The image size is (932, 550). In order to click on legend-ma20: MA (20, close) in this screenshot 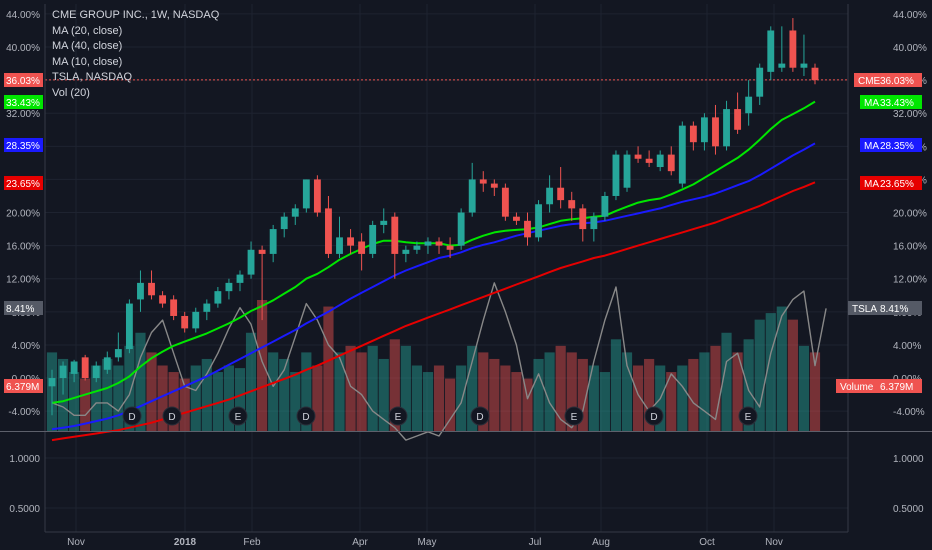, I will do `click(87, 30)`.